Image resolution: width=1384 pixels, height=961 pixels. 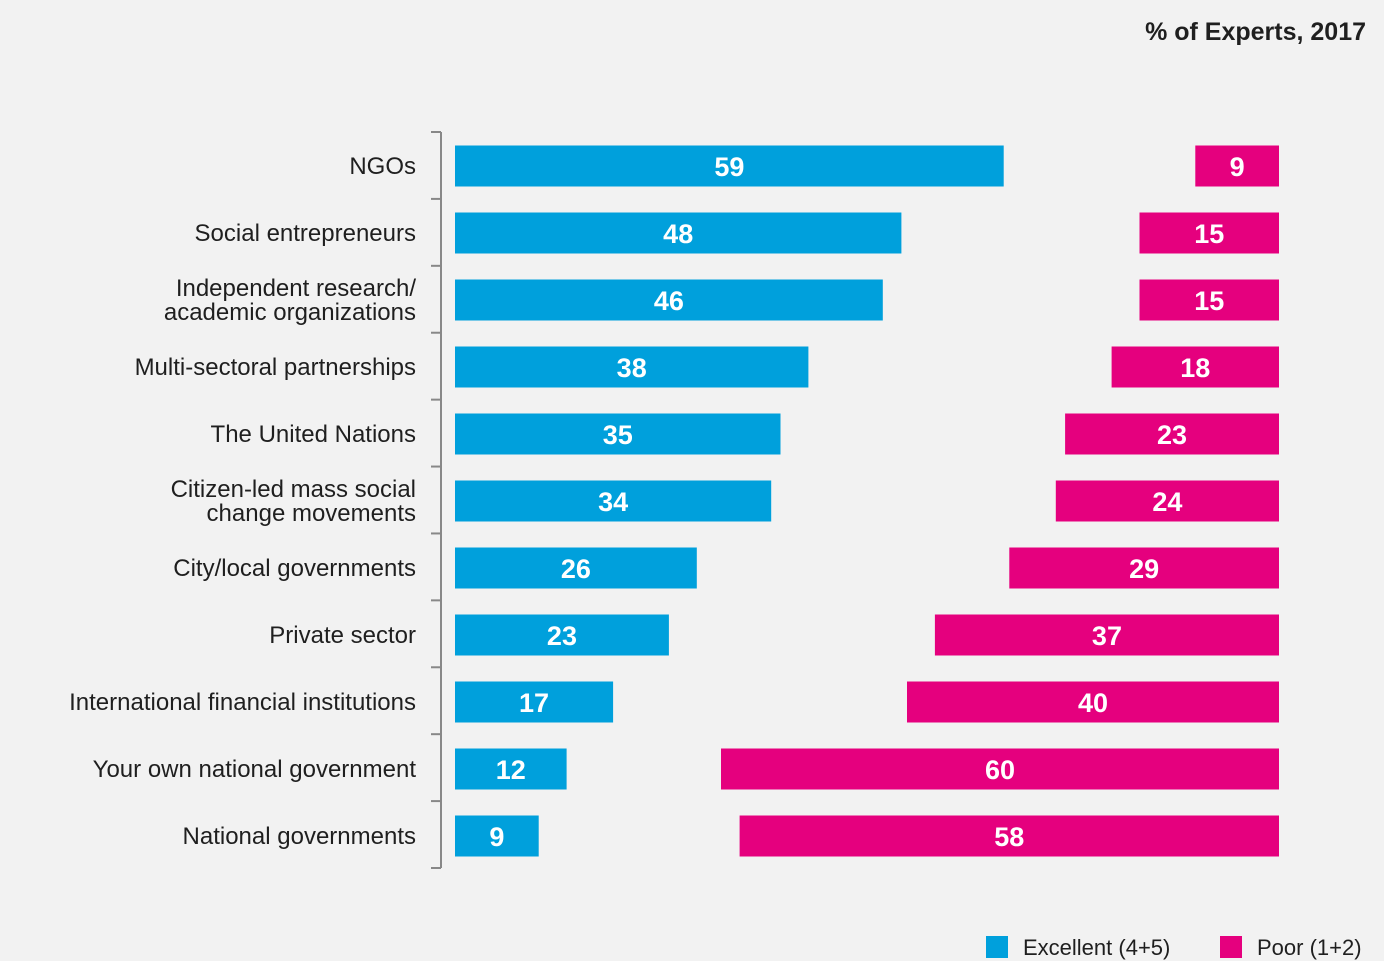 What do you see at coordinates (299, 836) in the screenshot?
I see `category-label: National governments` at bounding box center [299, 836].